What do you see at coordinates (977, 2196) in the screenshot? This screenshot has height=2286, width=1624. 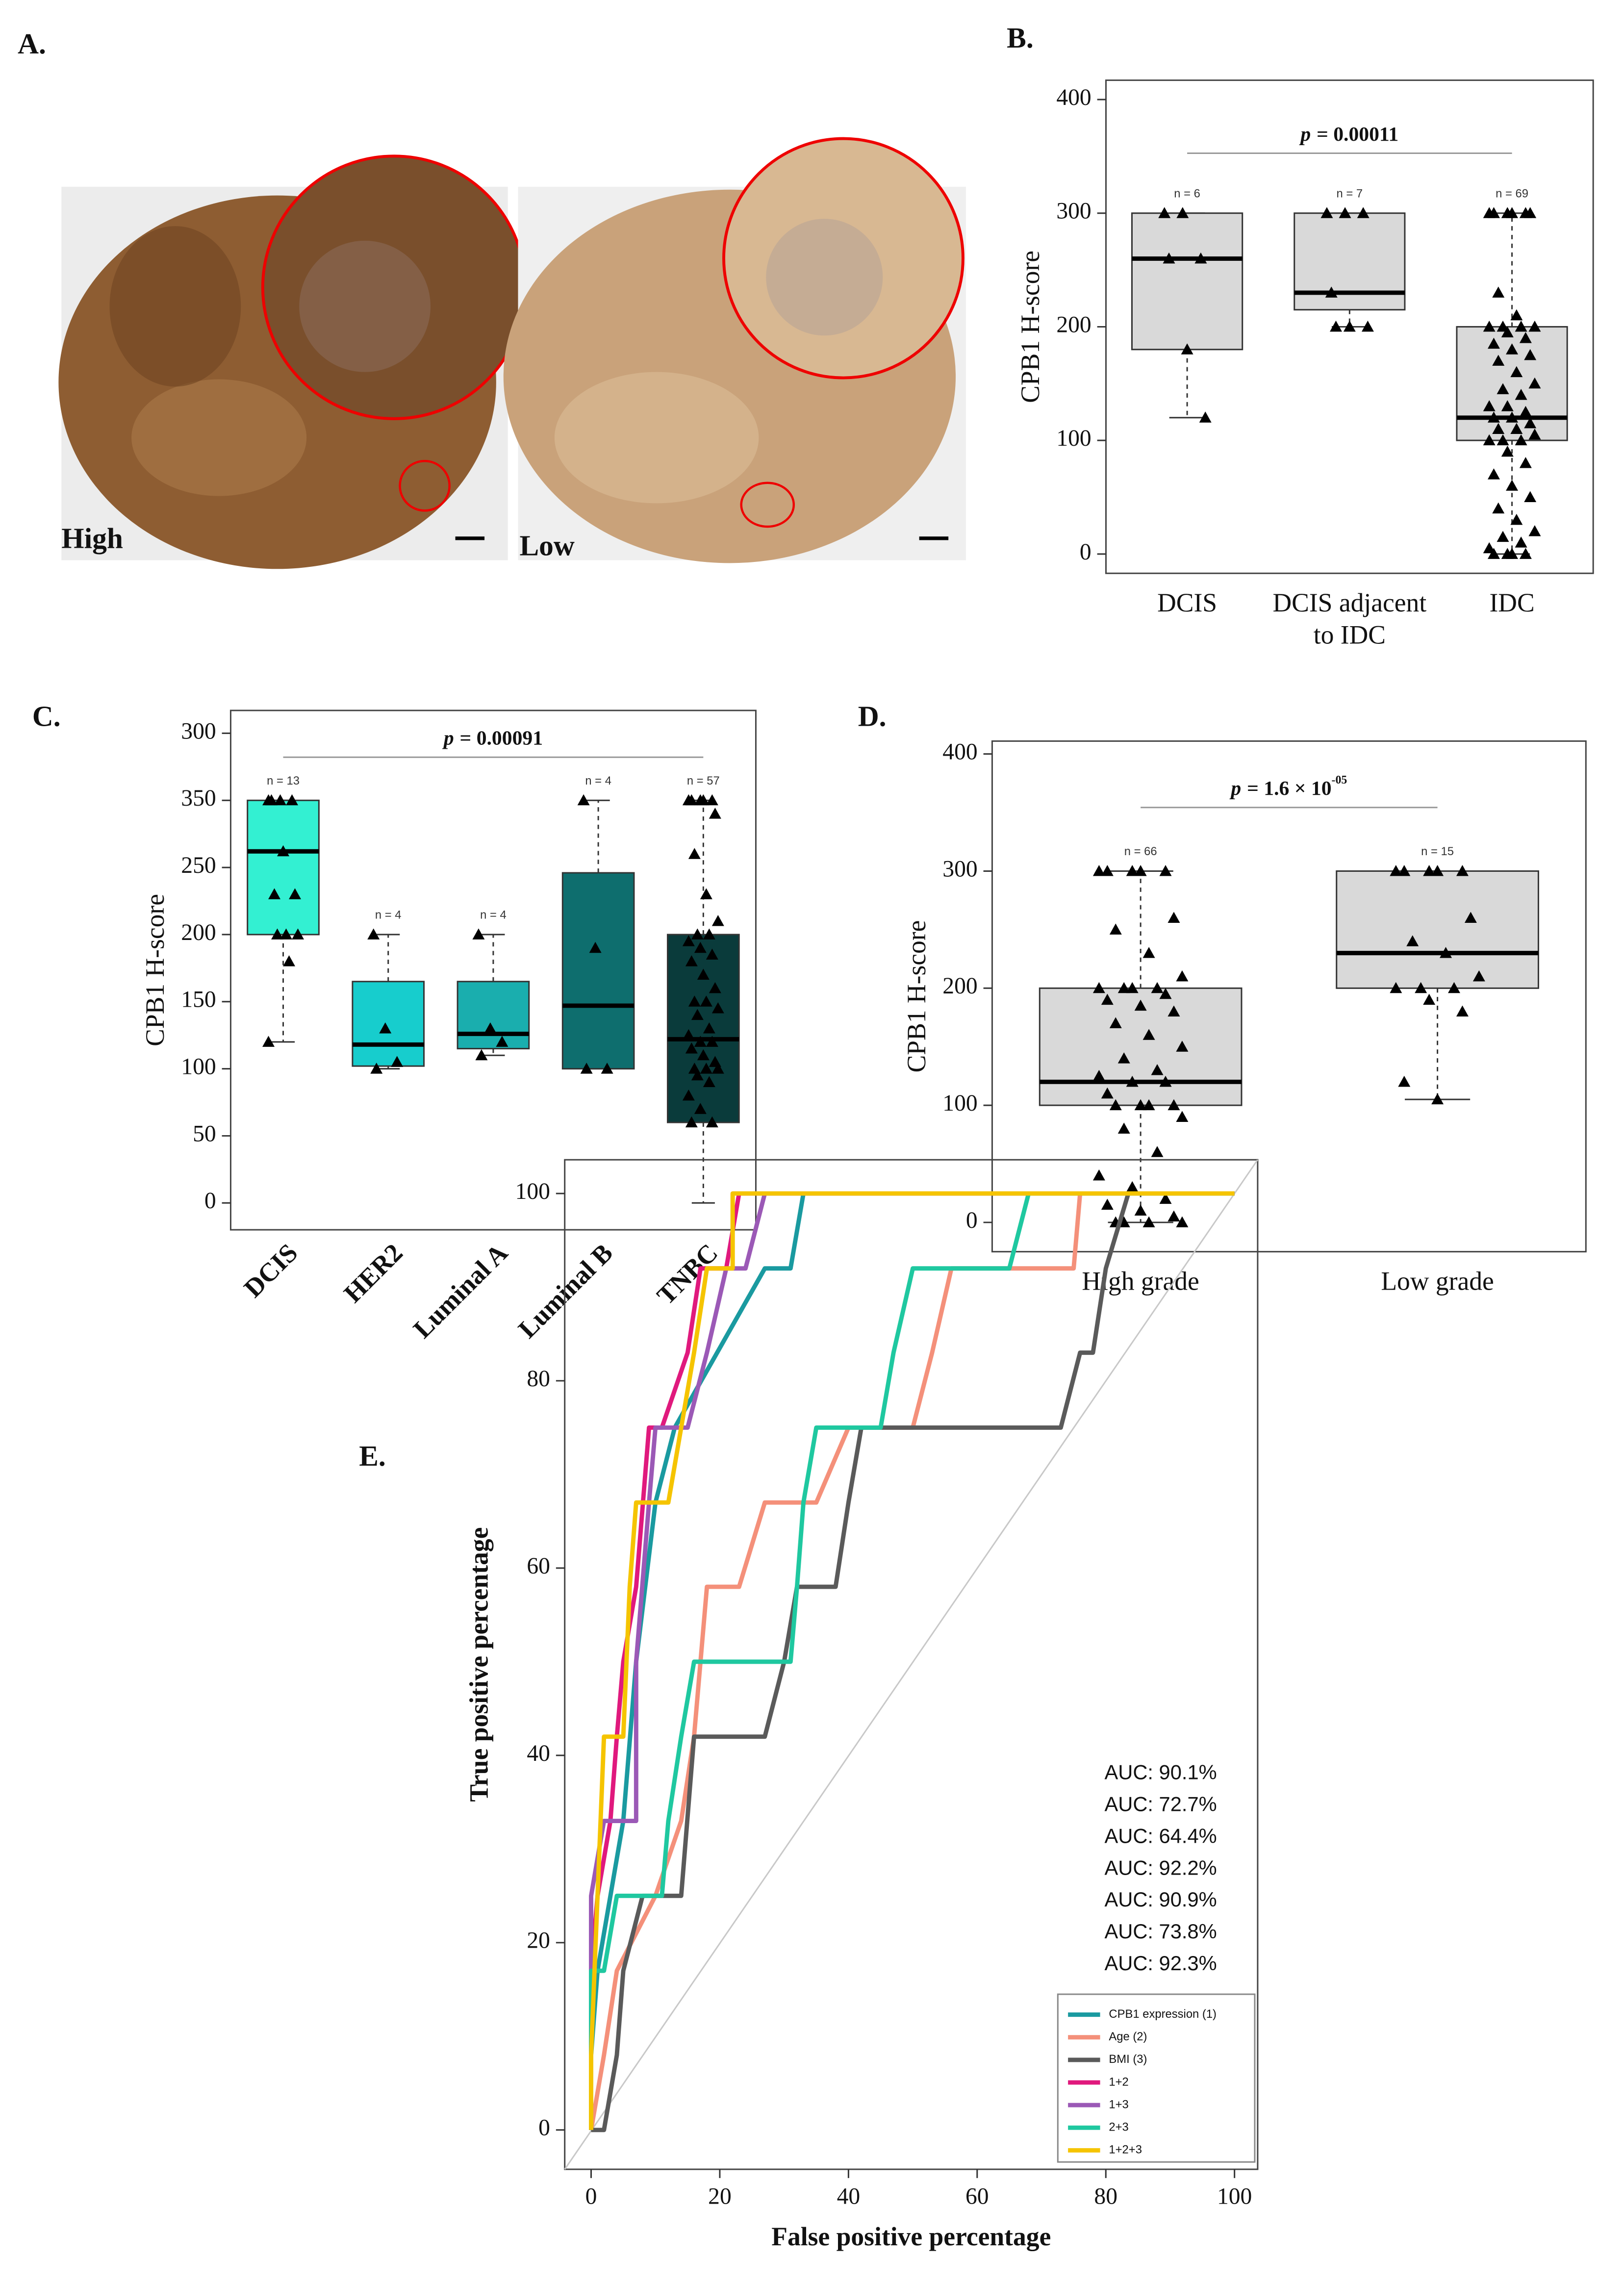 I see `x-tick-label: 60` at bounding box center [977, 2196].